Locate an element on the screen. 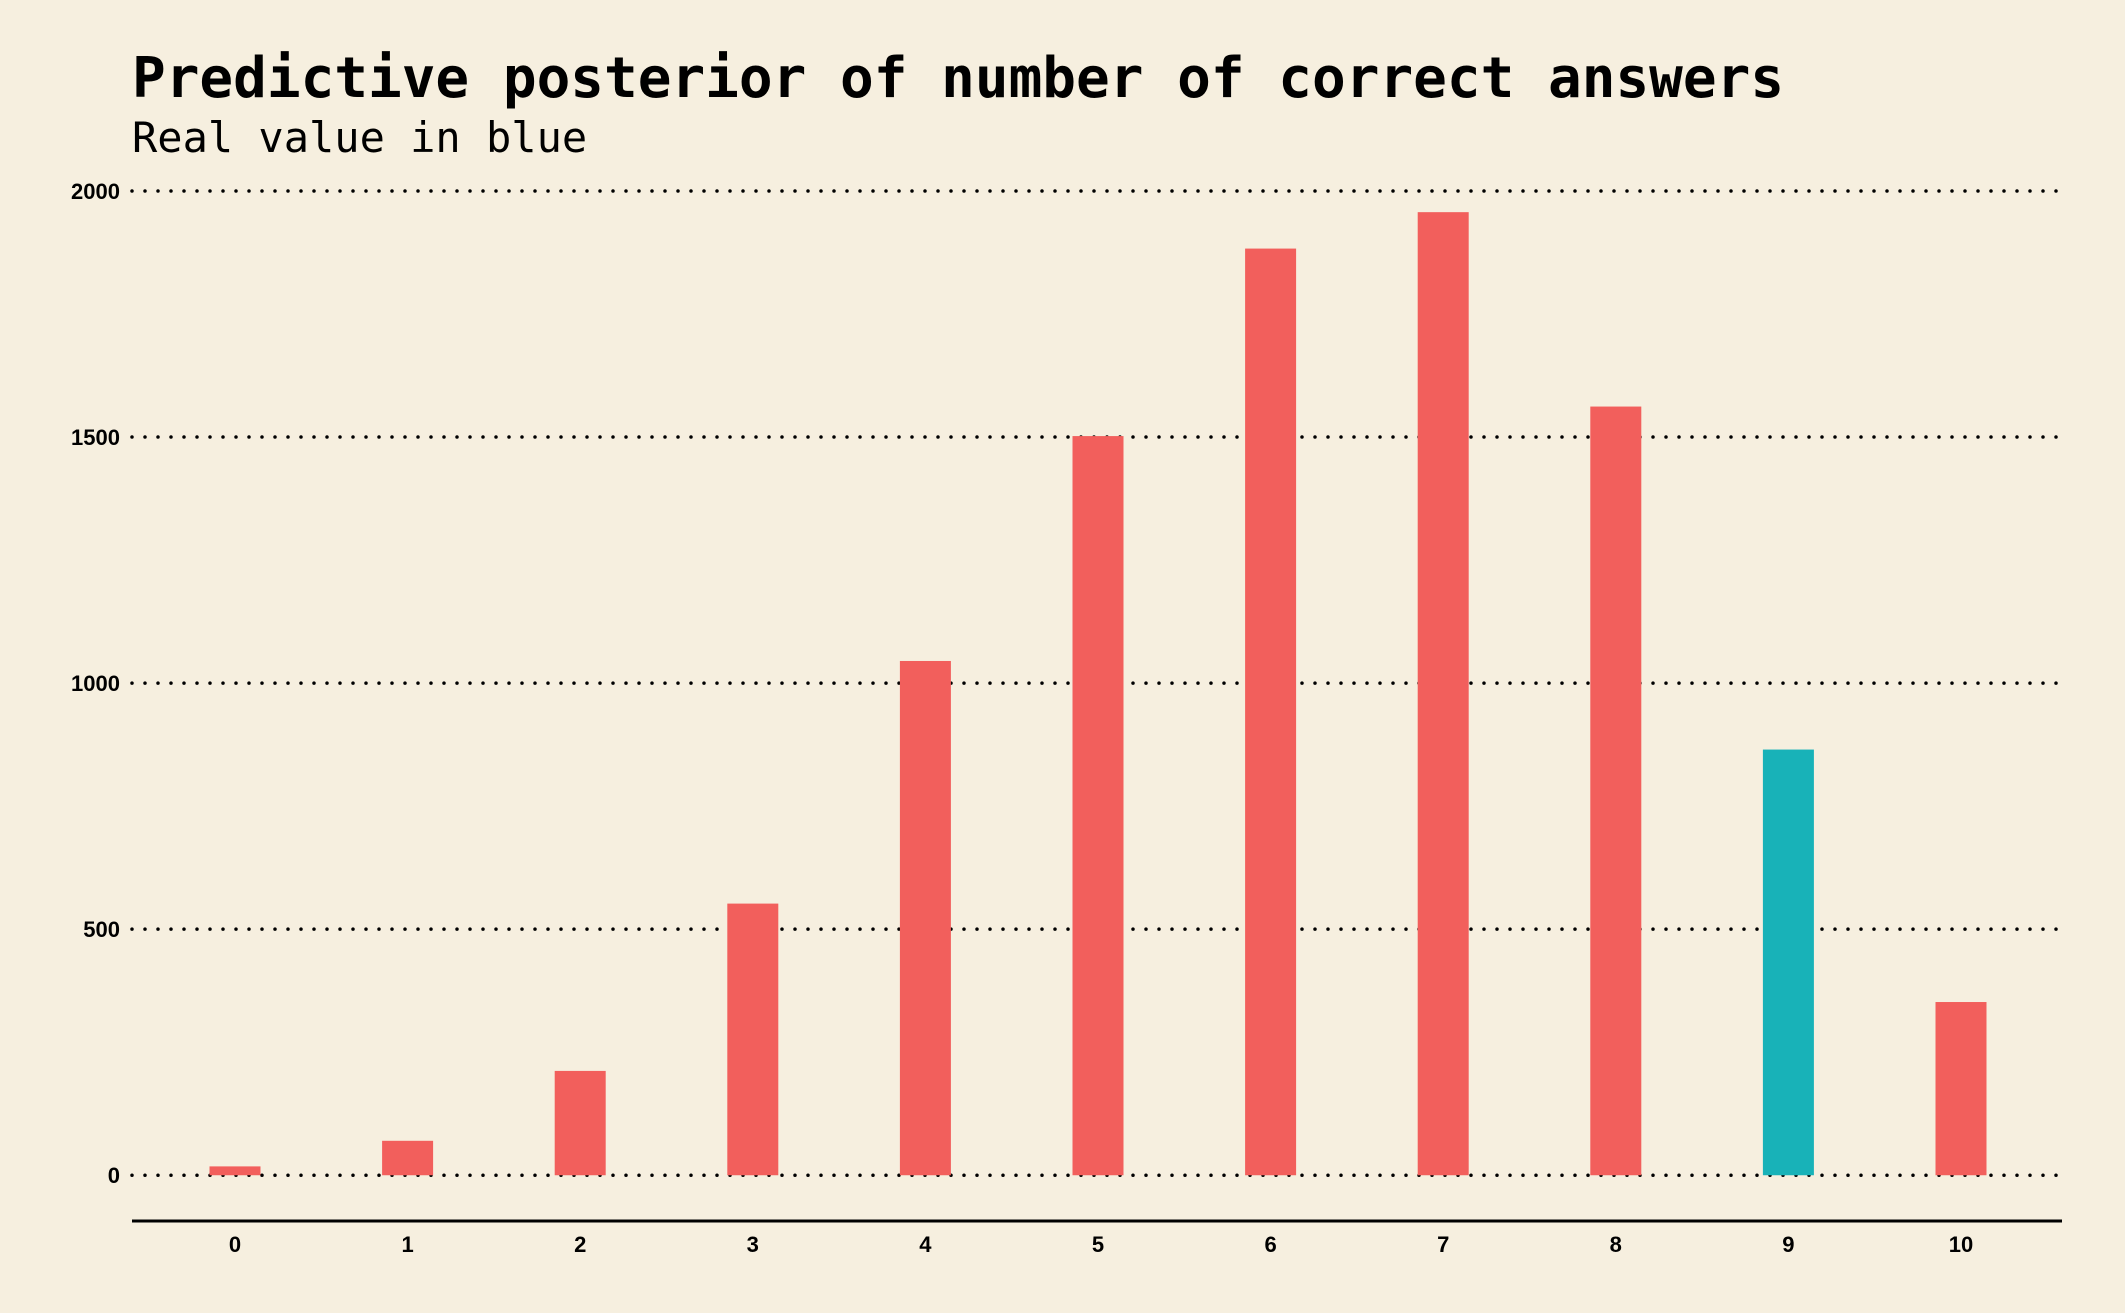 Image resolution: width=2125 pixels, height=1313 pixels. x-tick-label: 9 is located at coordinates (1788, 1244).